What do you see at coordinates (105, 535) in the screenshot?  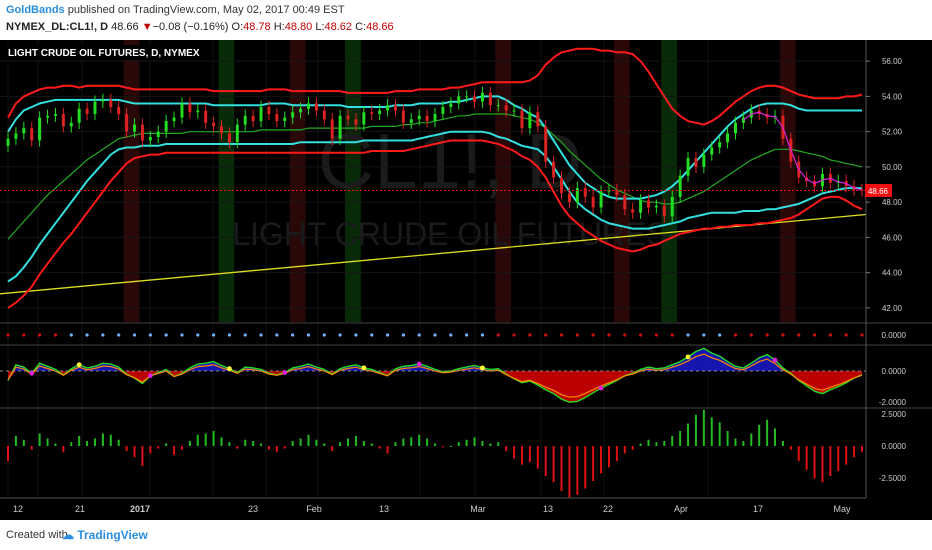 I see `tradingview-logo: ☁ TradingView` at bounding box center [105, 535].